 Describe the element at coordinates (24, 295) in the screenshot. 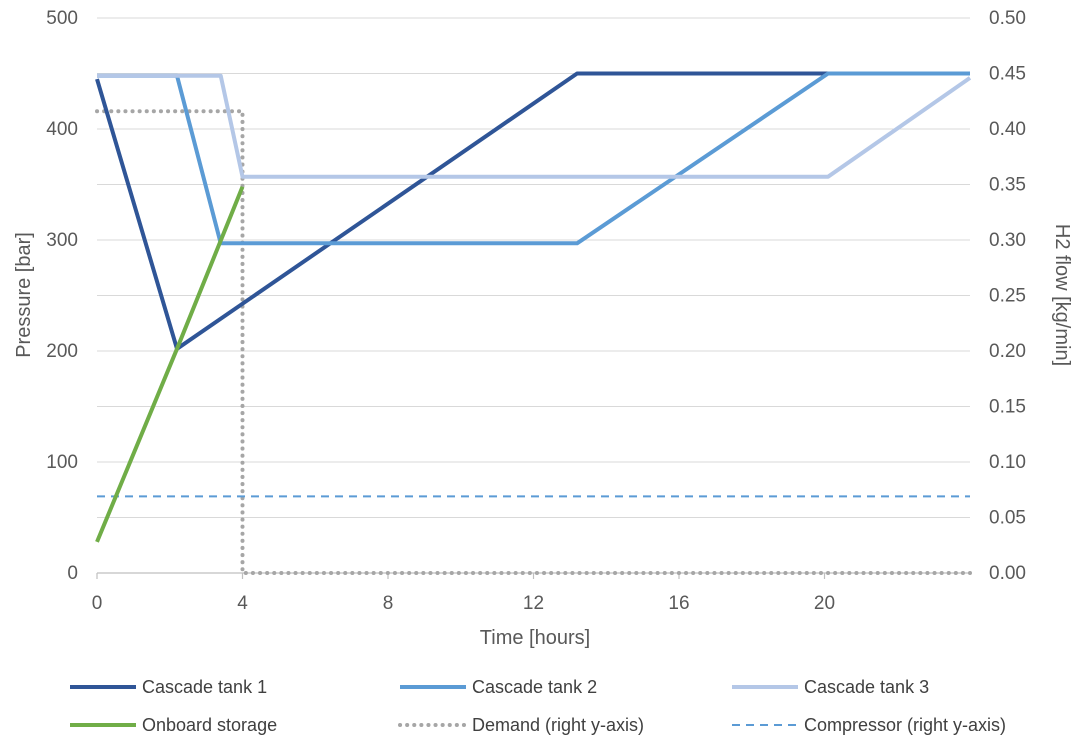

I see `left-y-axis-title: Pressure [bar]` at that location.